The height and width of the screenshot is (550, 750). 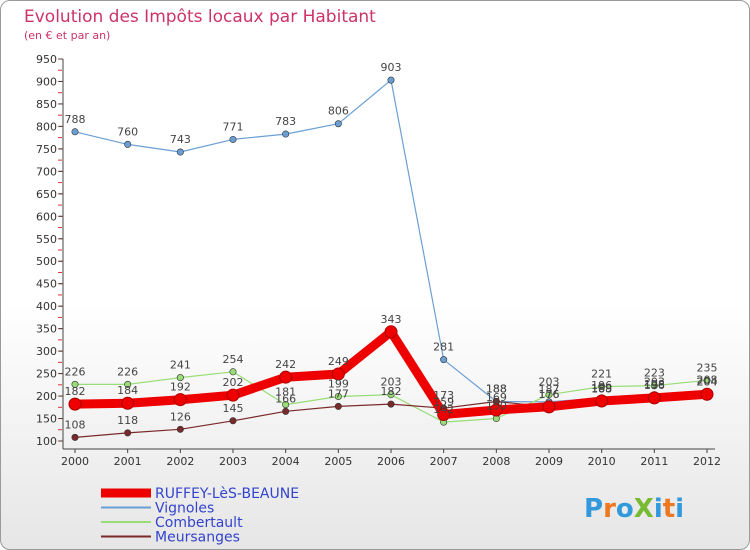 I want to click on data-label-meursanges: 182, so click(x=391, y=391).